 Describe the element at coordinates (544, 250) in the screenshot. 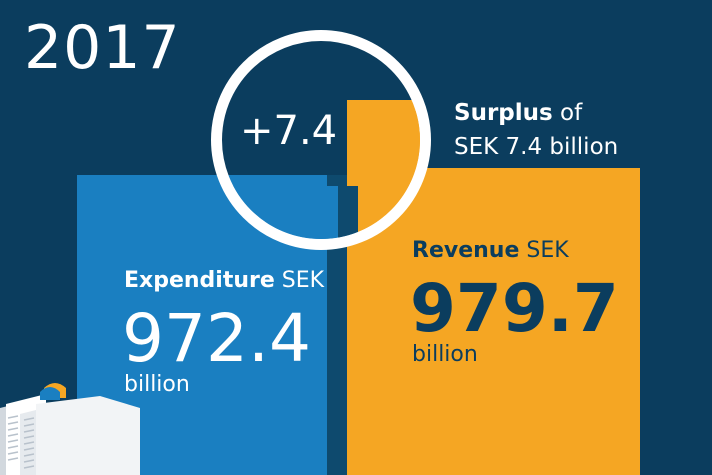

I see `revenue-currency: SEK` at that location.